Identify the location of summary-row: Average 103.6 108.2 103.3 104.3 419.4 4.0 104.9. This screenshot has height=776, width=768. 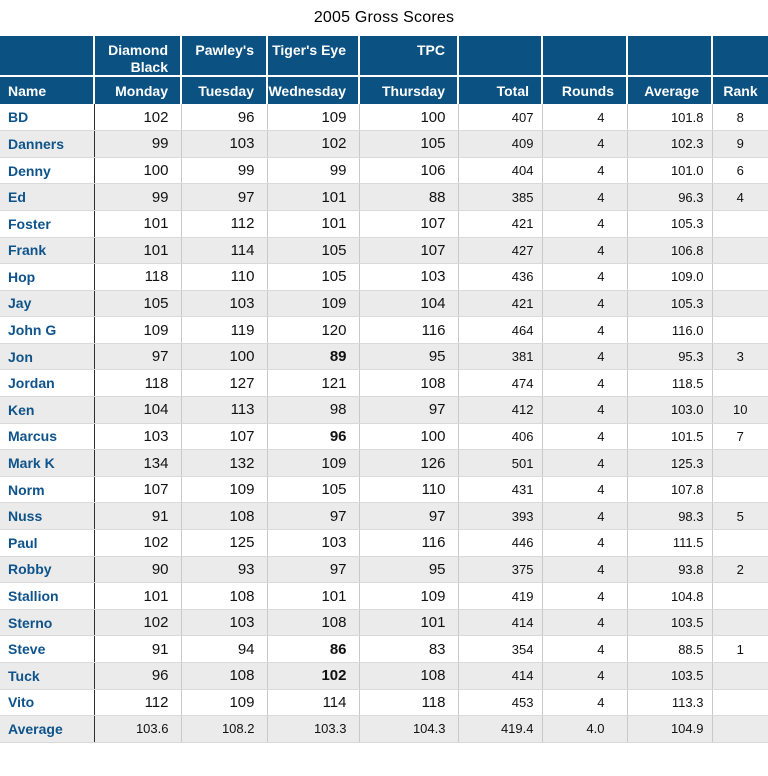
(384, 729).